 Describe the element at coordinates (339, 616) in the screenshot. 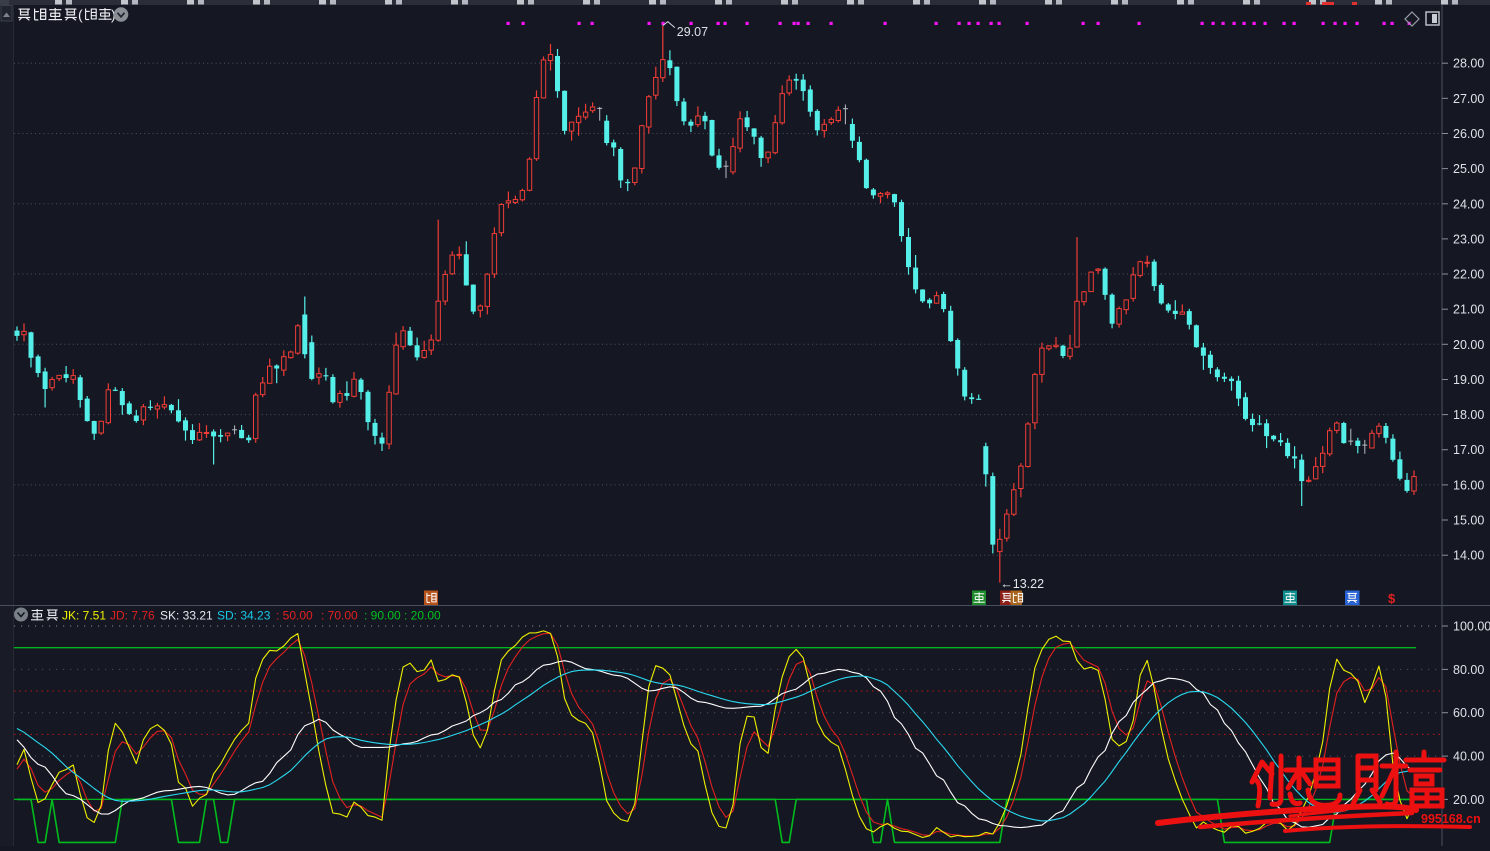

I see `svg-text:: 70.00: : 70.00` at that location.